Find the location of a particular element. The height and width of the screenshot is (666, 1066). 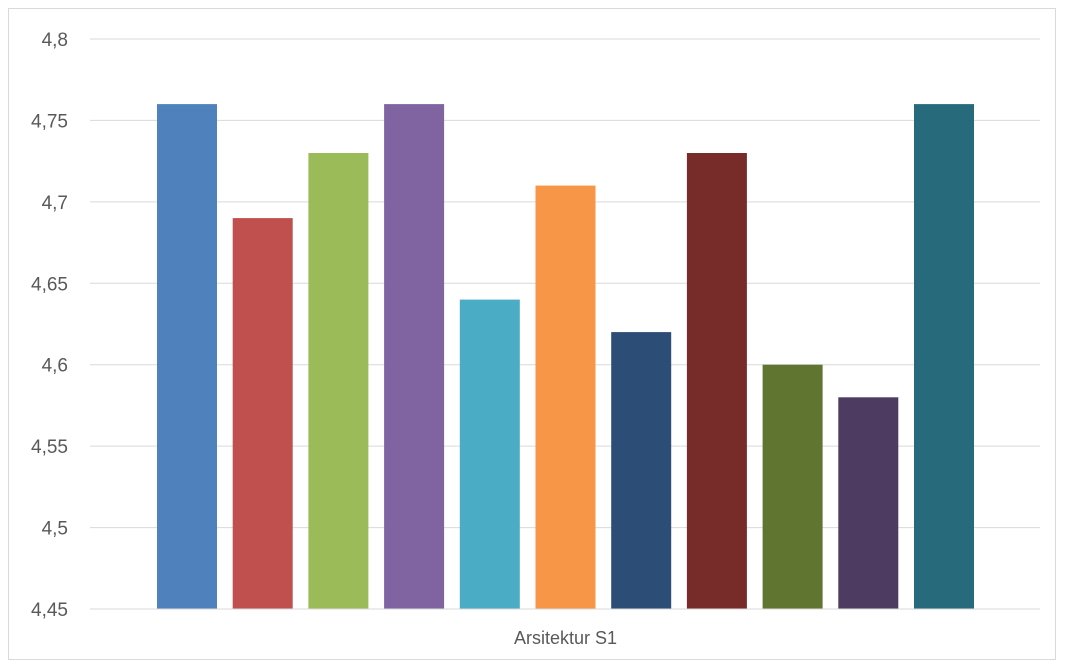

y-tick-label: 4,6 is located at coordinates (55, 366).